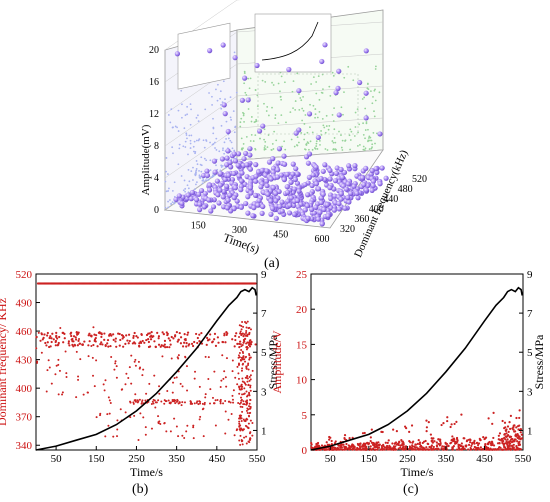 This screenshot has width=550, height=502. I want to click on panel-a-z-label: Amplitude(mV), so click(146, 159).